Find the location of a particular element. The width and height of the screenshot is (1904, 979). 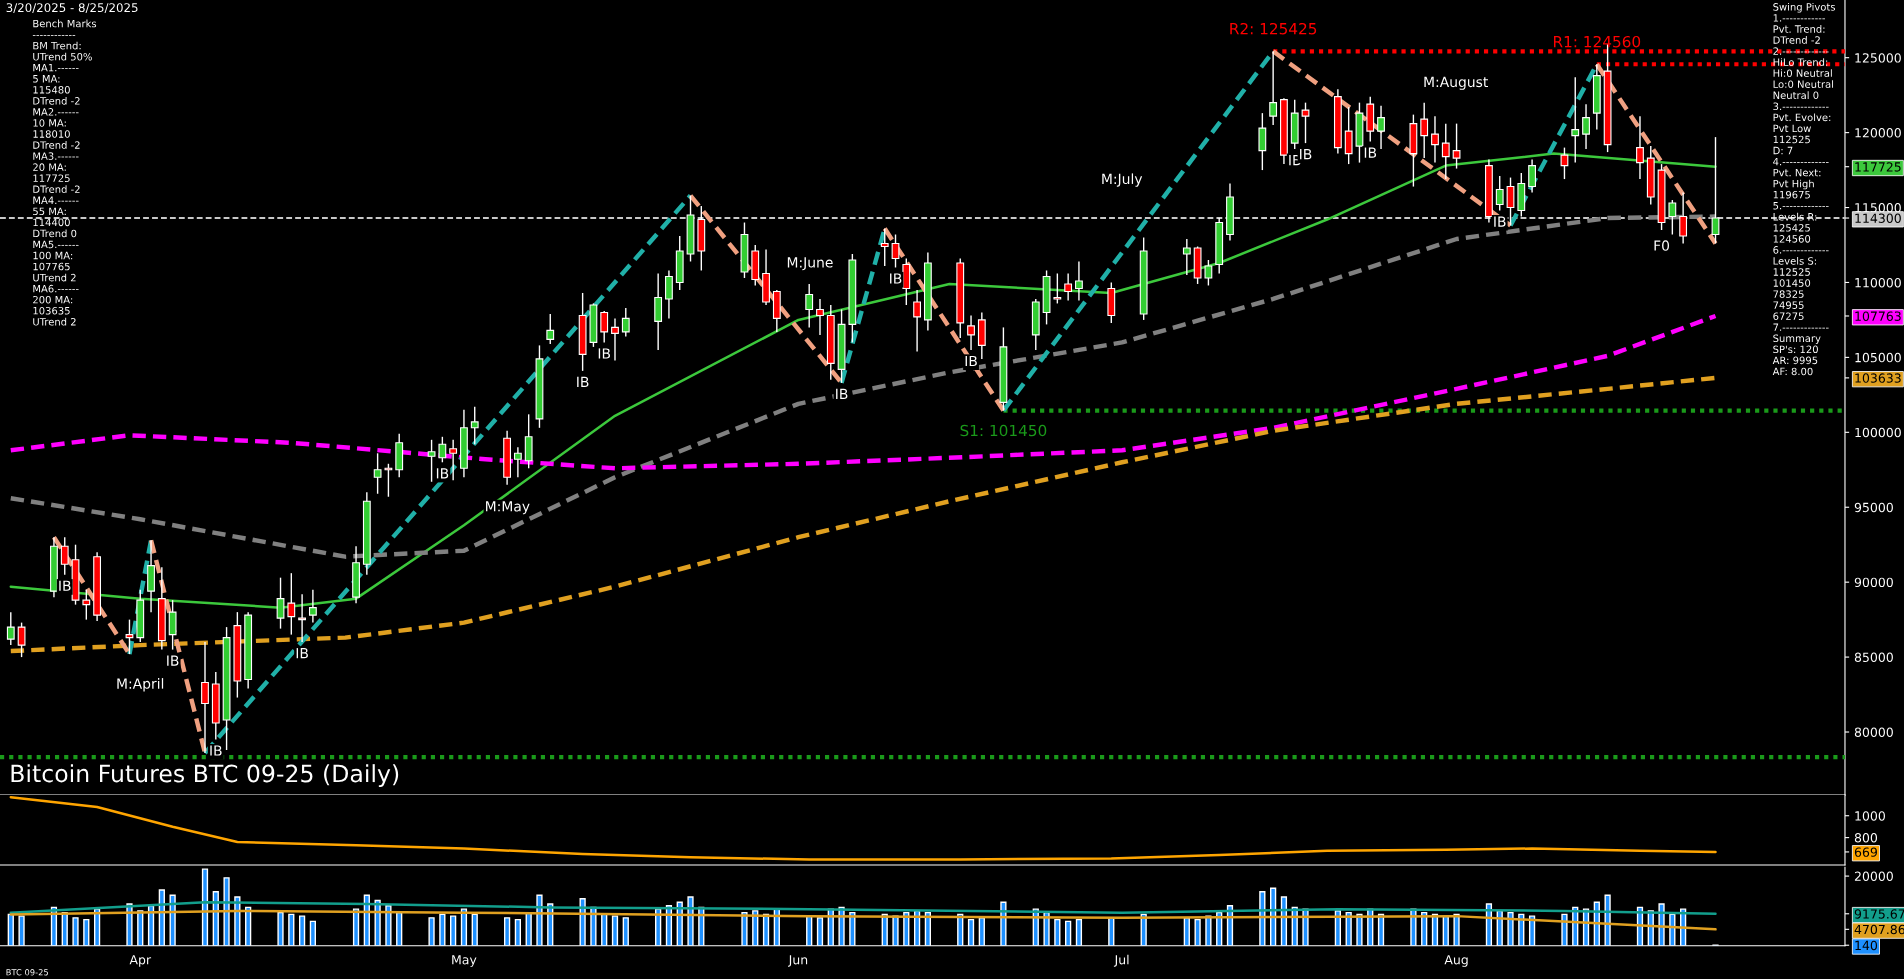

x-tick-label: Jul is located at coordinates (1121, 960).